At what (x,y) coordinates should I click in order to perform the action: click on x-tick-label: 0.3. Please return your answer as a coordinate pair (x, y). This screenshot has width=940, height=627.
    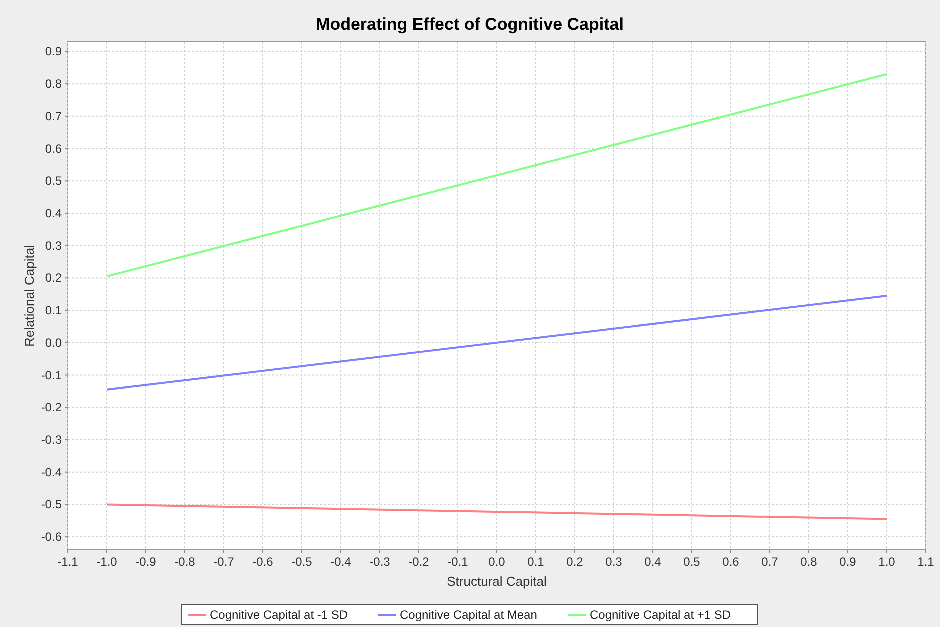
    Looking at the image, I should click on (614, 562).